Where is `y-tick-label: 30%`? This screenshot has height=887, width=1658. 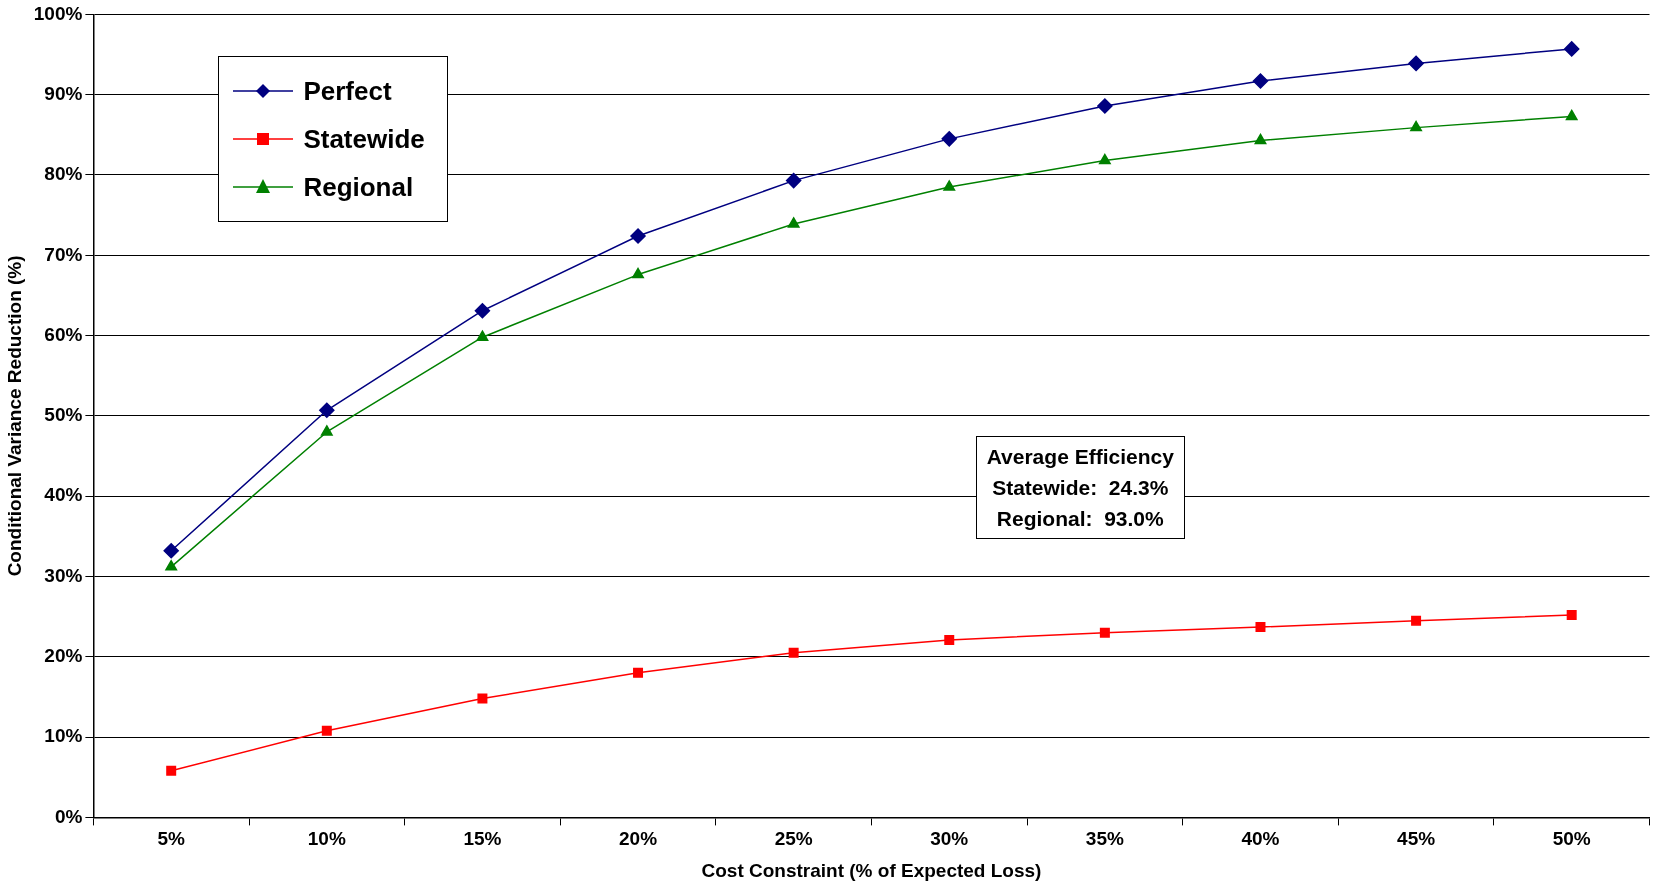 y-tick-label: 30% is located at coordinates (63, 575).